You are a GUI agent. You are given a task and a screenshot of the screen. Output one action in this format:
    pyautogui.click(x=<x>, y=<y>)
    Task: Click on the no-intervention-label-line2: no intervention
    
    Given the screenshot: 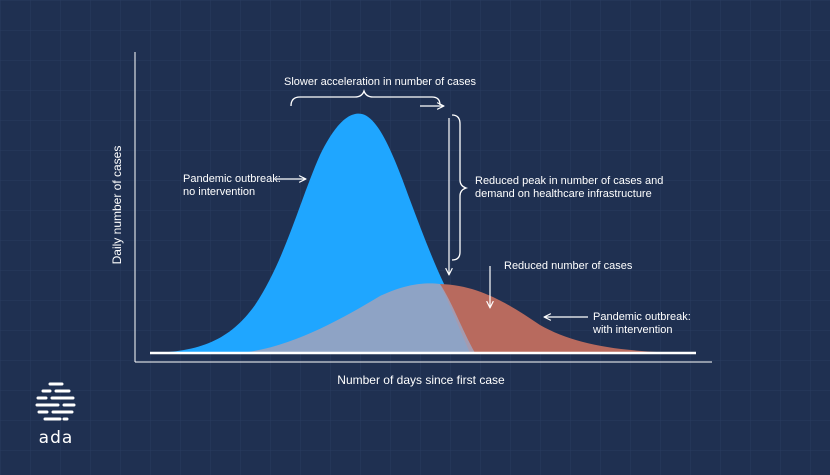 What is the action you would take?
    pyautogui.click(x=219, y=192)
    